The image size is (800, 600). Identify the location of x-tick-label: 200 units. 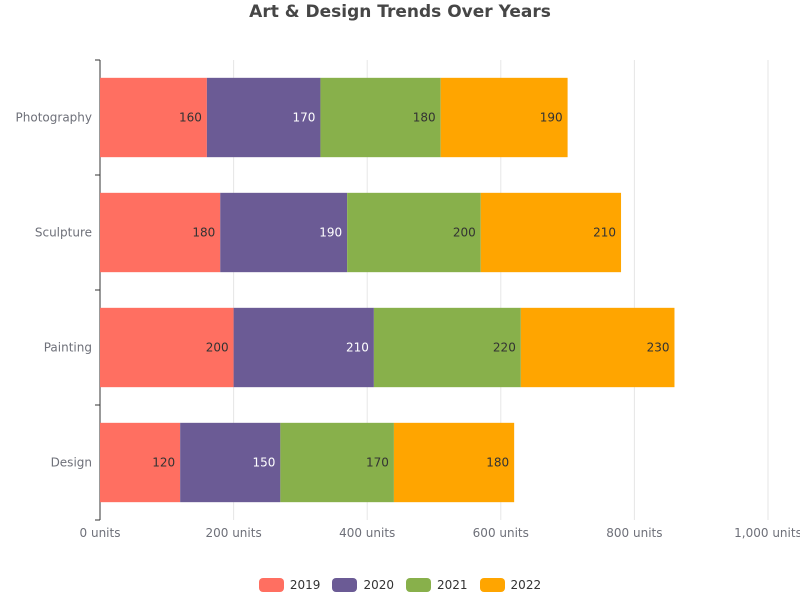
(233, 533).